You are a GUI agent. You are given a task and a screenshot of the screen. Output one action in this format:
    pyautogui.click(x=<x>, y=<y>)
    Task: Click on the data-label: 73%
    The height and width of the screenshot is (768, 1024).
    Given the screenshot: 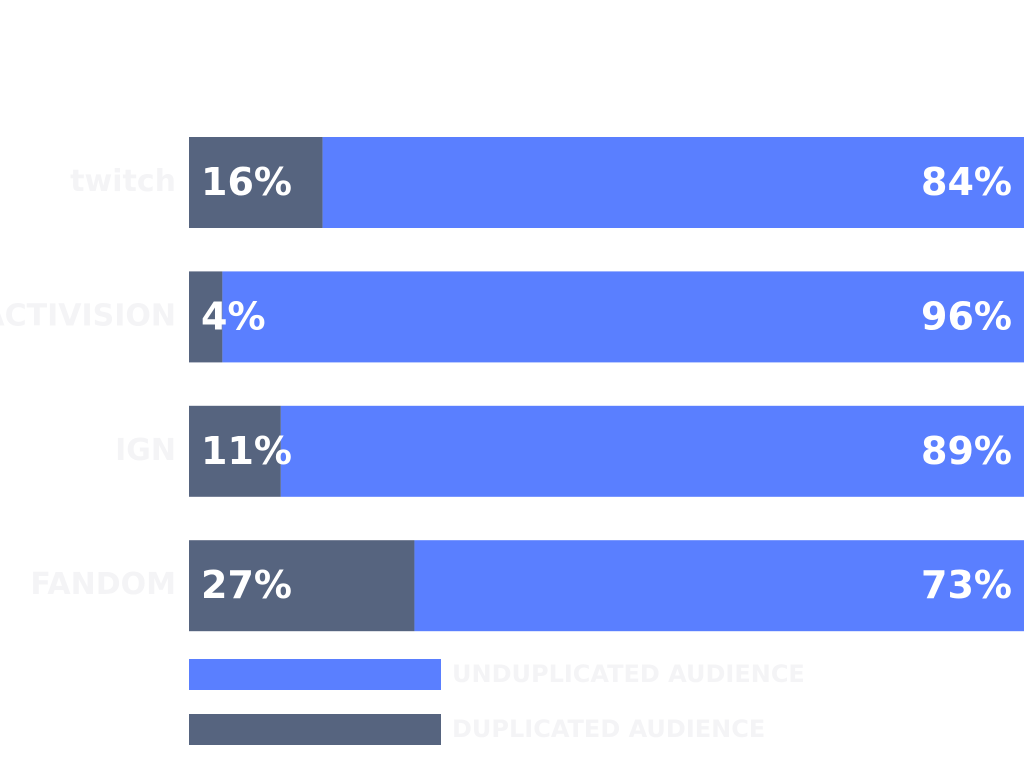 What is the action you would take?
    pyautogui.click(x=966, y=585)
    